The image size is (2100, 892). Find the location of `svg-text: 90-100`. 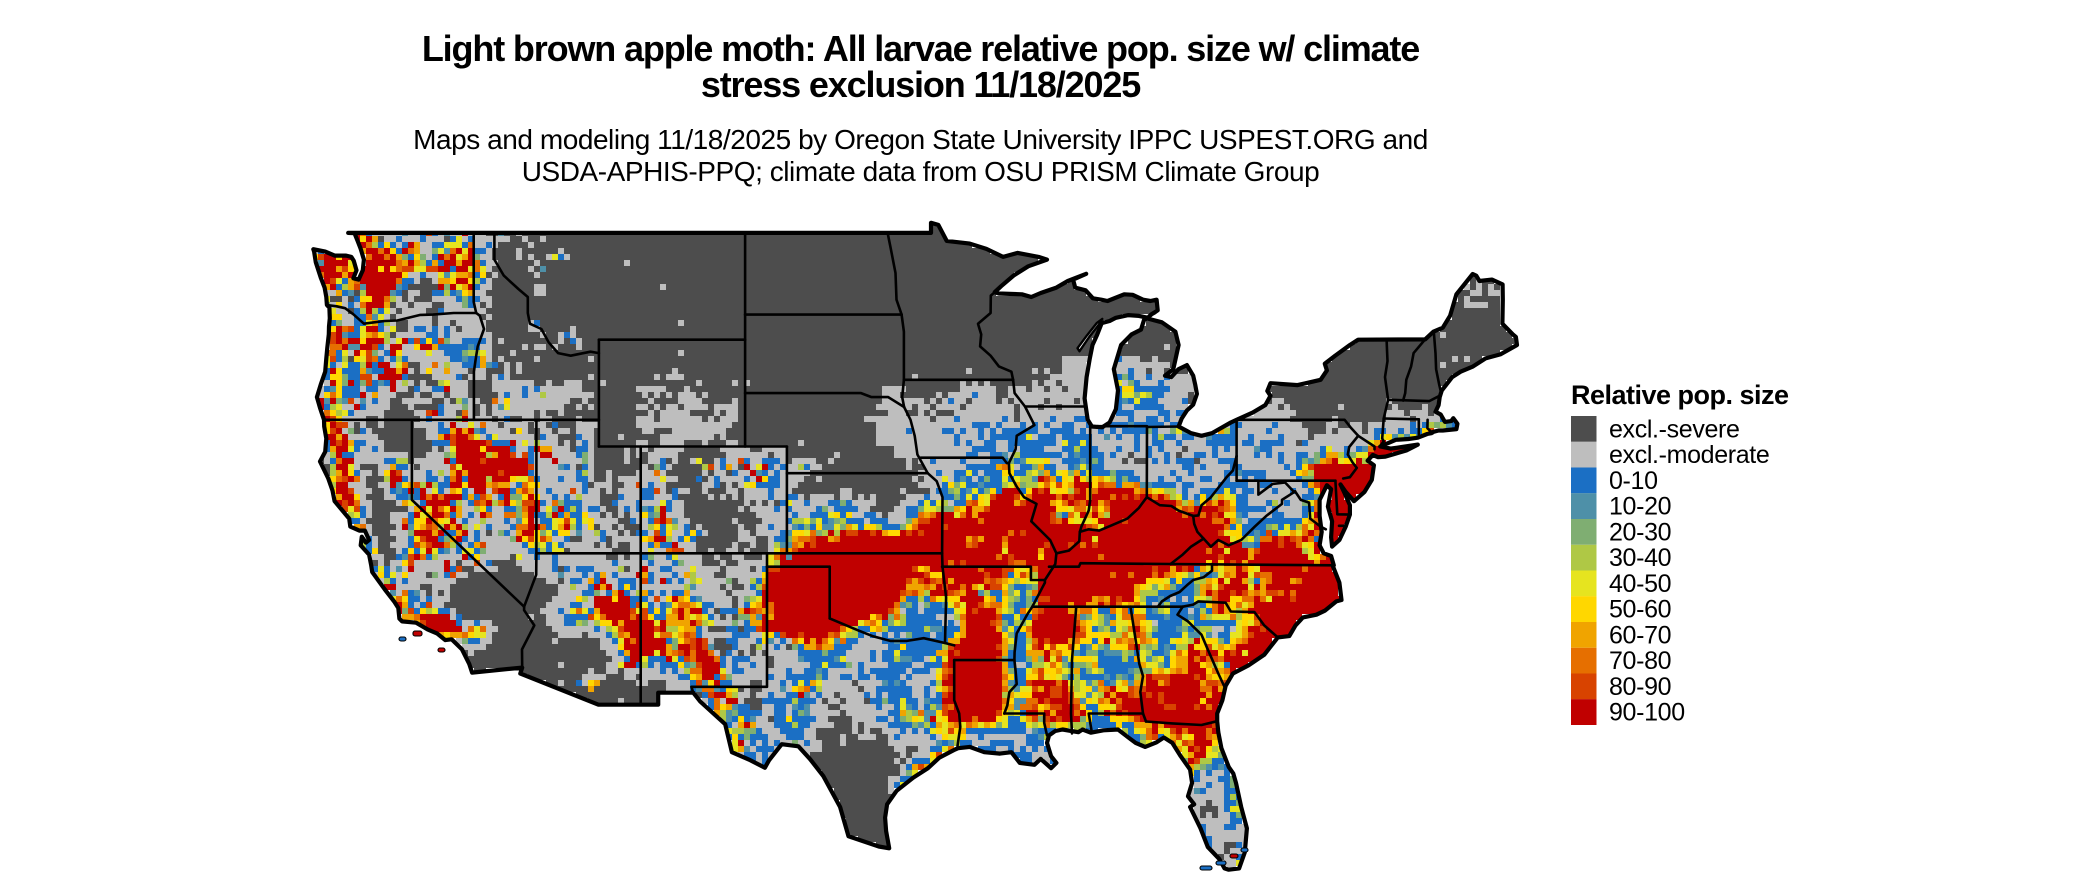

svg-text: 90-100 is located at coordinates (1647, 713).